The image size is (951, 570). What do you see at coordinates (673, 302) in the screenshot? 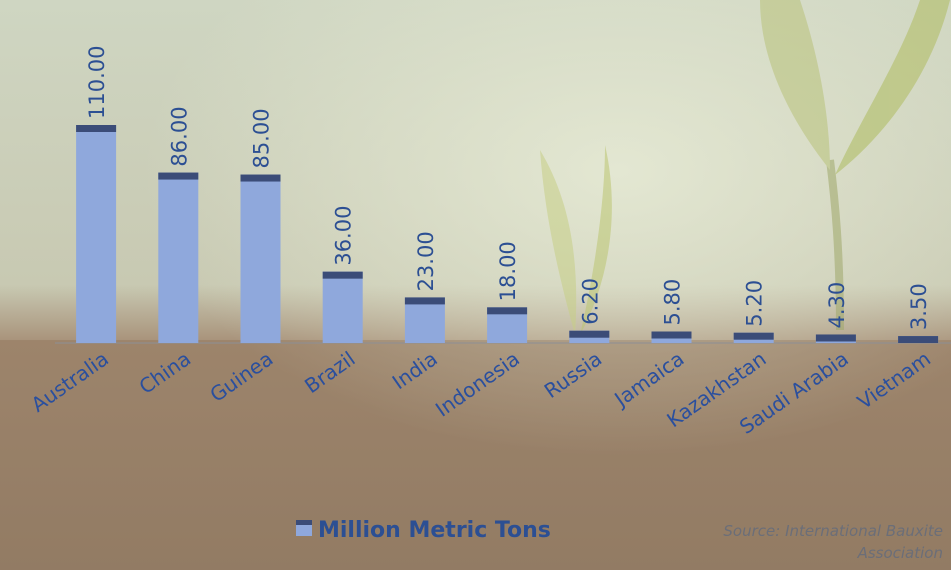
I see `value-label: 5.80` at bounding box center [673, 302].